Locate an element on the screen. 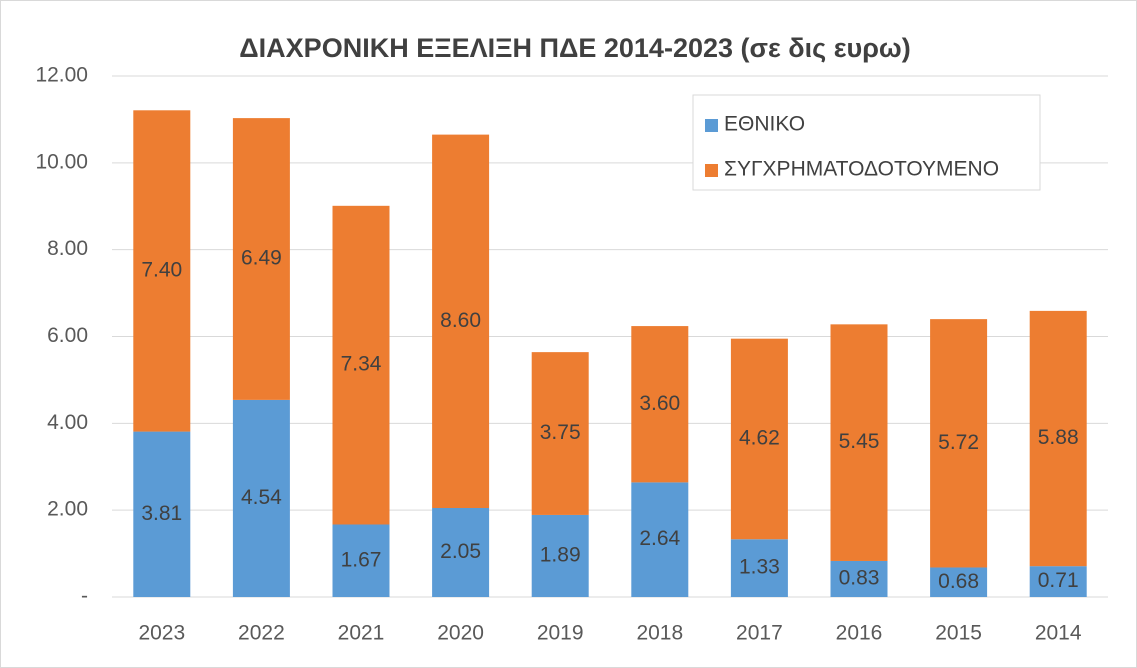  y-tick-label: - is located at coordinates (84, 596).